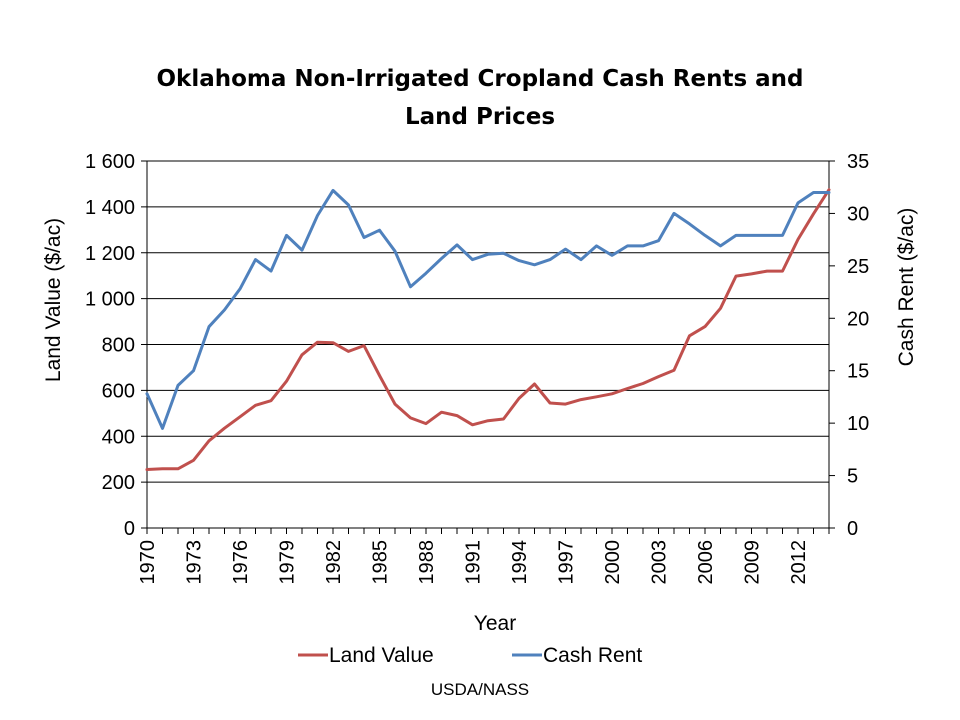  I want to click on y-left-tick-label: 0, so click(129, 529).